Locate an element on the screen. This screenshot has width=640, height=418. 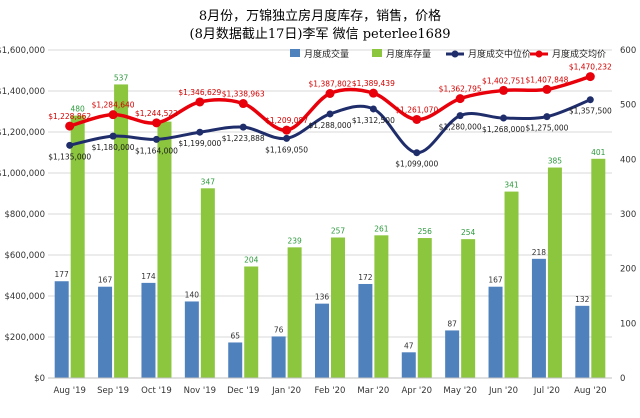
bar-sales-label: 47 is located at coordinates (409, 345).